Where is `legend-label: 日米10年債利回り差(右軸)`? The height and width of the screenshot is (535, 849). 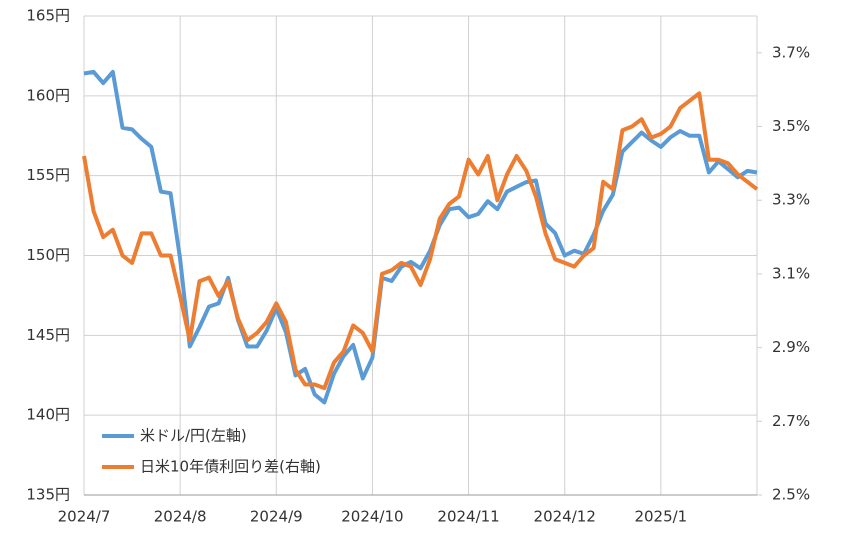
legend-label: 日米10年債利回り差(右軸) is located at coordinates (230, 467).